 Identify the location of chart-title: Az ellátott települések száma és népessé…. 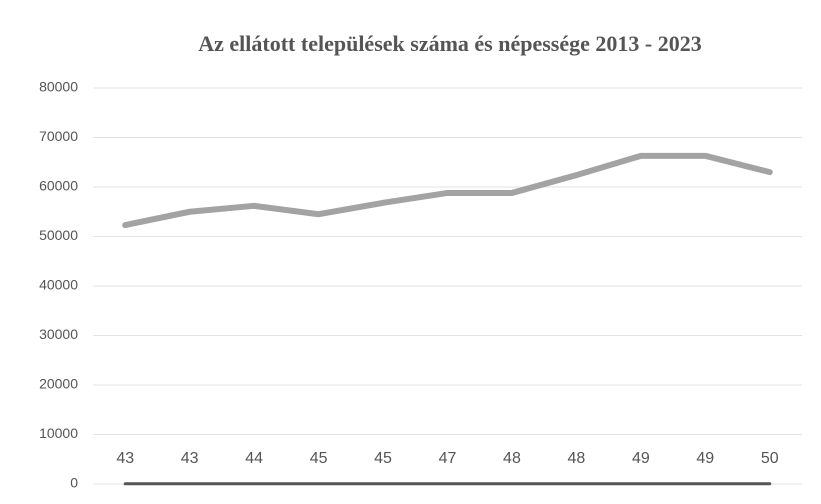
(449, 43).